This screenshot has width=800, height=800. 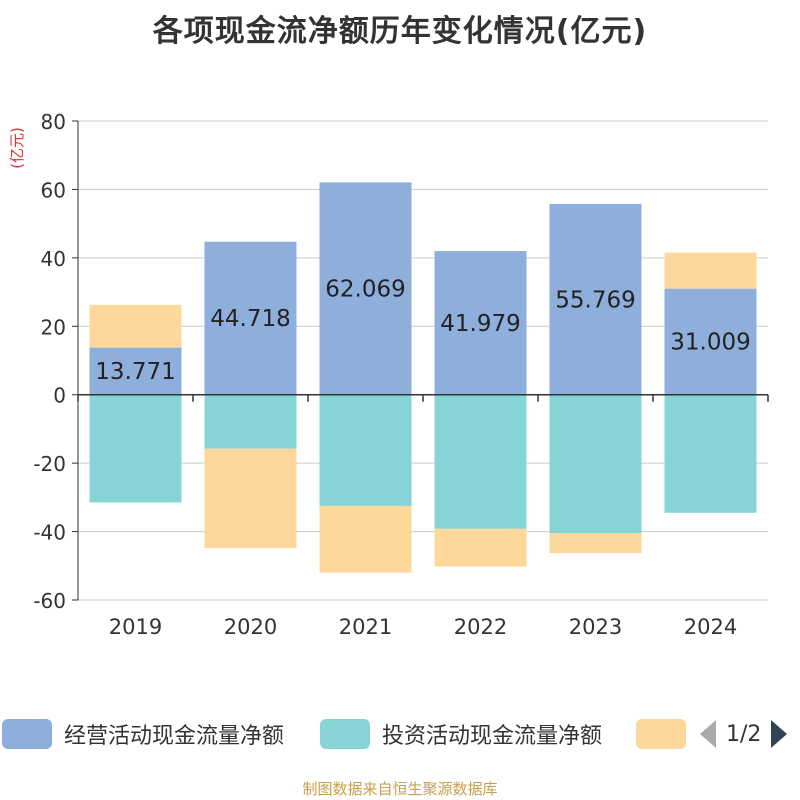 What do you see at coordinates (135, 448) in the screenshot?
I see `bar-series-1-2019` at bounding box center [135, 448].